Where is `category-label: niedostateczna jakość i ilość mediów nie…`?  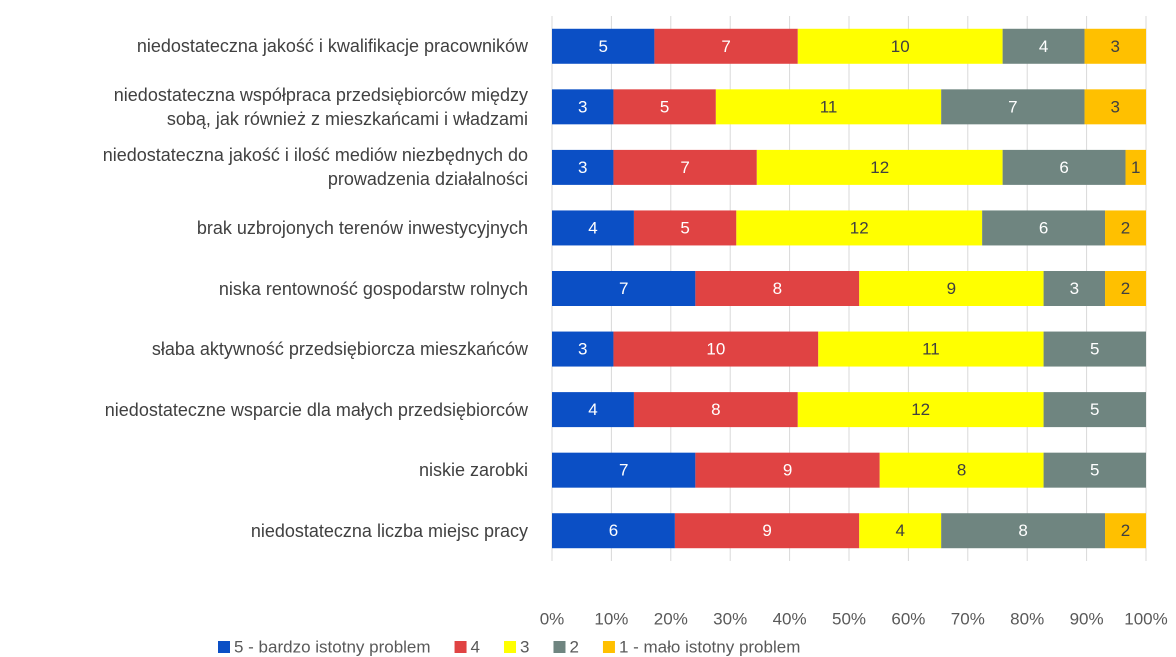
category-label: niedostateczna jakość i ilość mediów nie… is located at coordinates (315, 167).